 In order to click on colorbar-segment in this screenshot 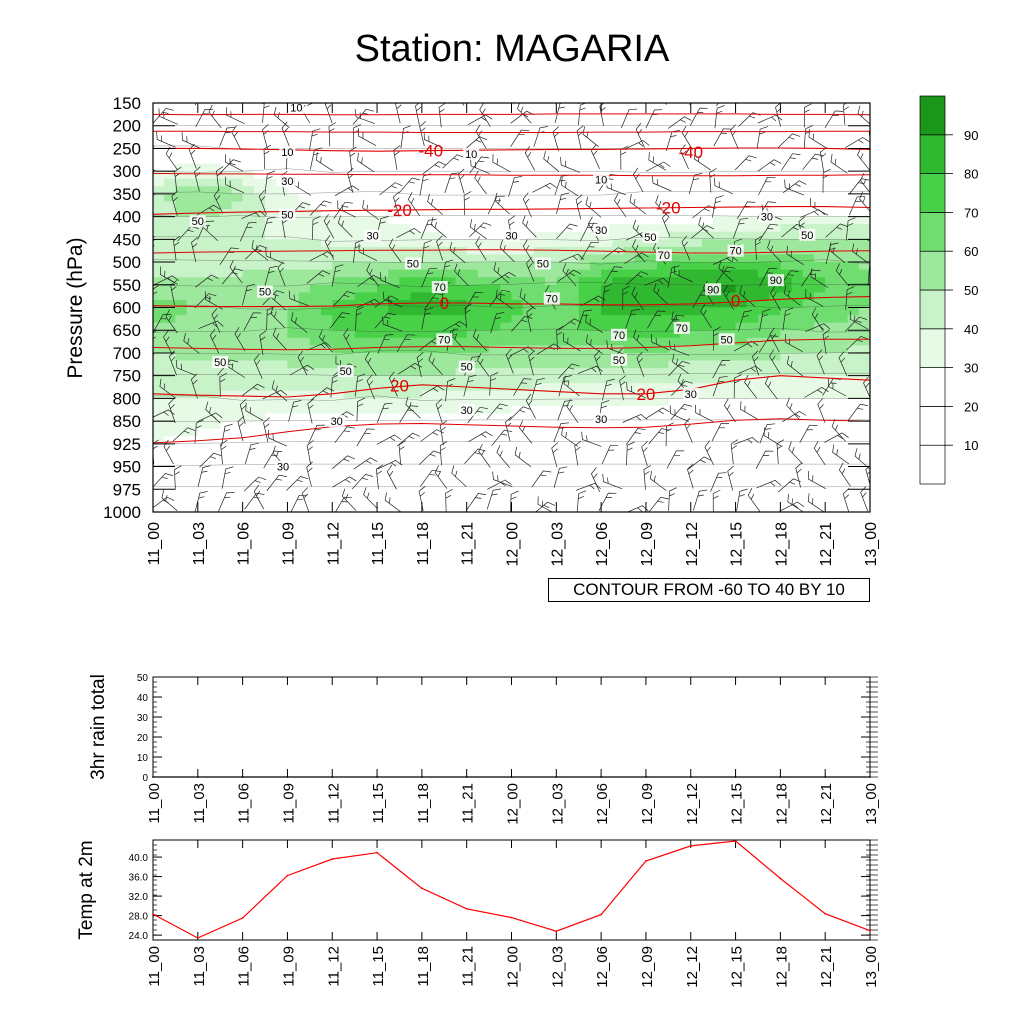, I will do `click(932, 387)`.